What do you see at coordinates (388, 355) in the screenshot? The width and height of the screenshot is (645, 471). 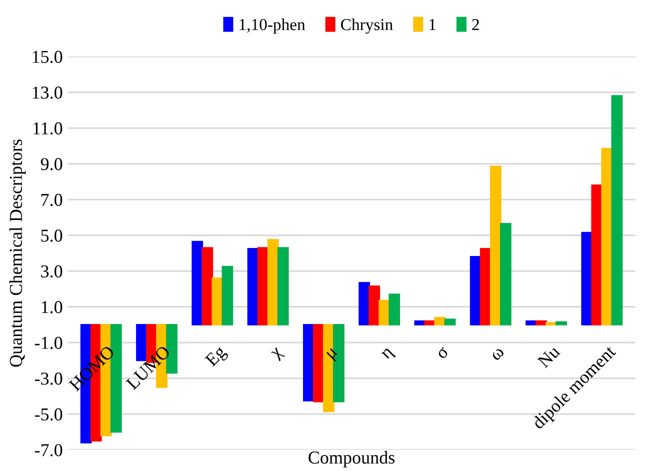 I see `x-tick-label: η` at bounding box center [388, 355].